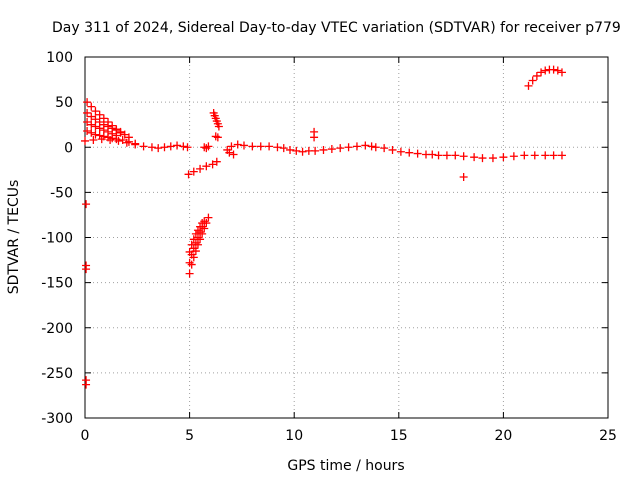 Image resolution: width=640 pixels, height=480 pixels. Describe the element at coordinates (189, 436) in the screenshot. I see `x-tick-label: 5` at that location.